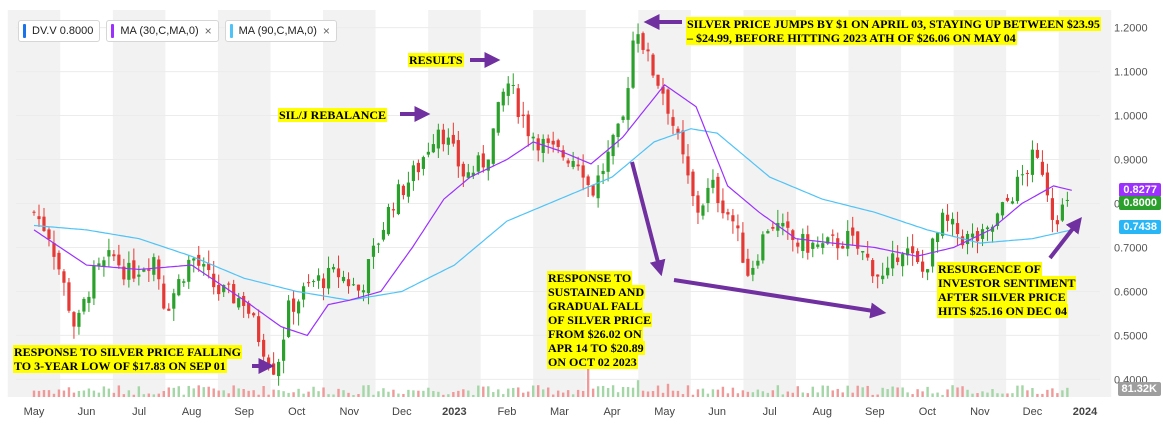 The width and height of the screenshot is (1163, 425). Describe the element at coordinates (350, 412) in the screenshot. I see `x-tick-label: Nov` at that location.